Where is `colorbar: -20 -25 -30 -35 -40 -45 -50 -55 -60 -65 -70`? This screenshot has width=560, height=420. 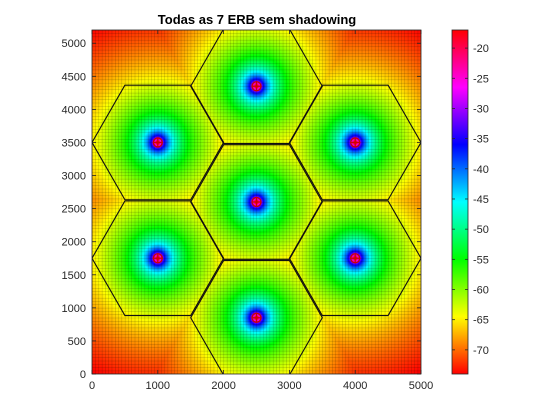 colorbar: -20 -25 -30 -35 -40 -45 -50 -55 -60 -65 -70 is located at coordinates (470, 202).